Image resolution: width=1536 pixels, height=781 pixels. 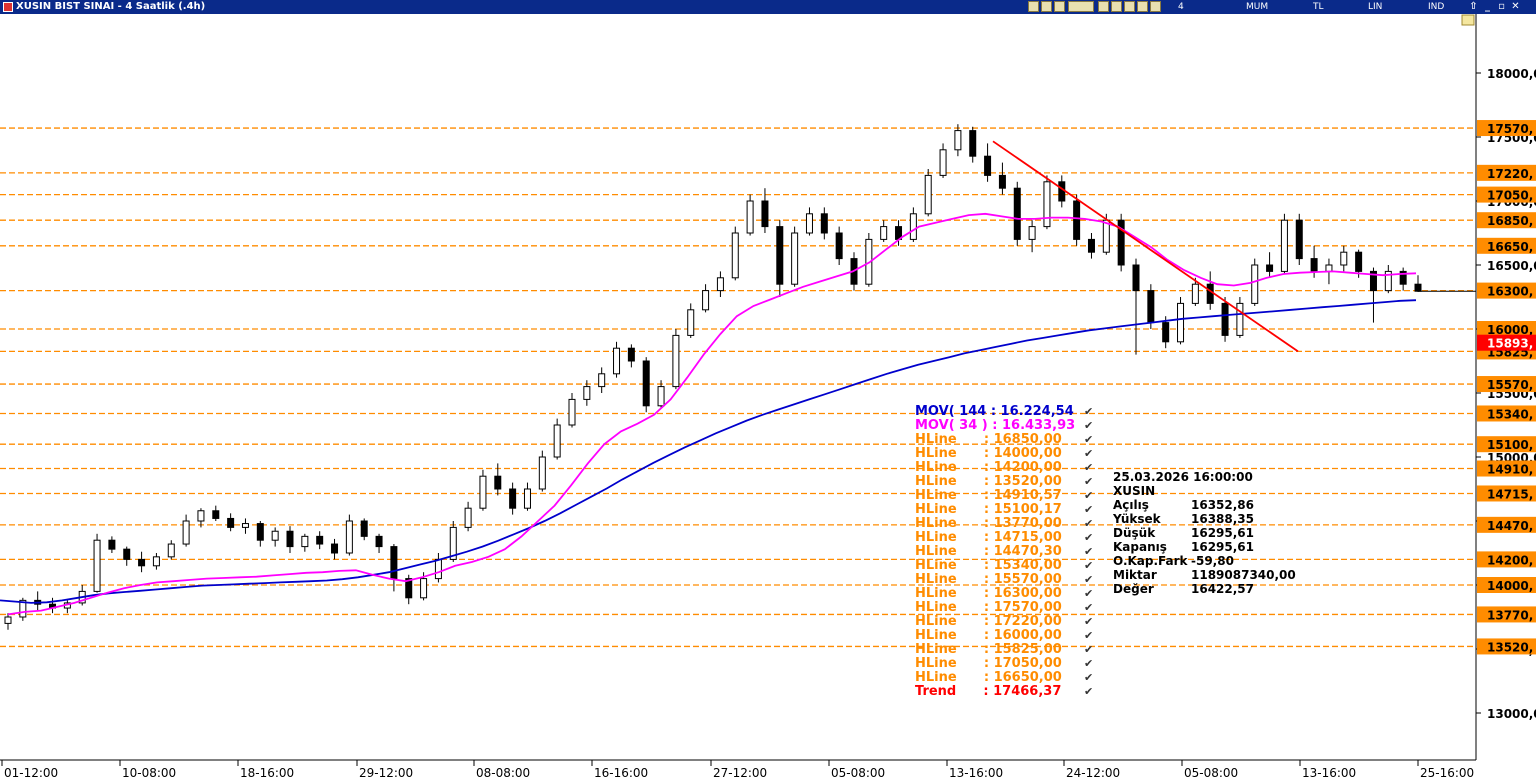 I want to click on draw-tool-icon, so click(x=1116, y=6).